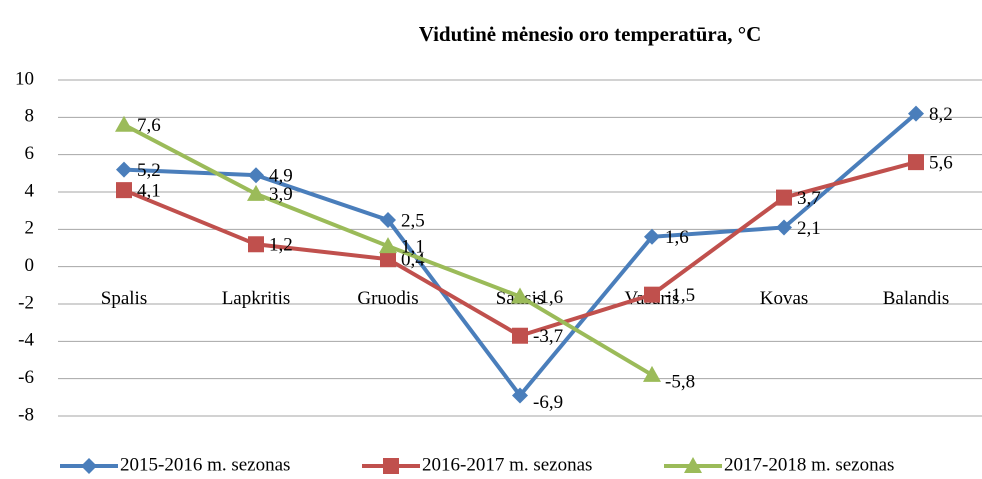 This screenshot has height=479, width=982. I want to click on y-tick-label: -4, so click(26, 340).